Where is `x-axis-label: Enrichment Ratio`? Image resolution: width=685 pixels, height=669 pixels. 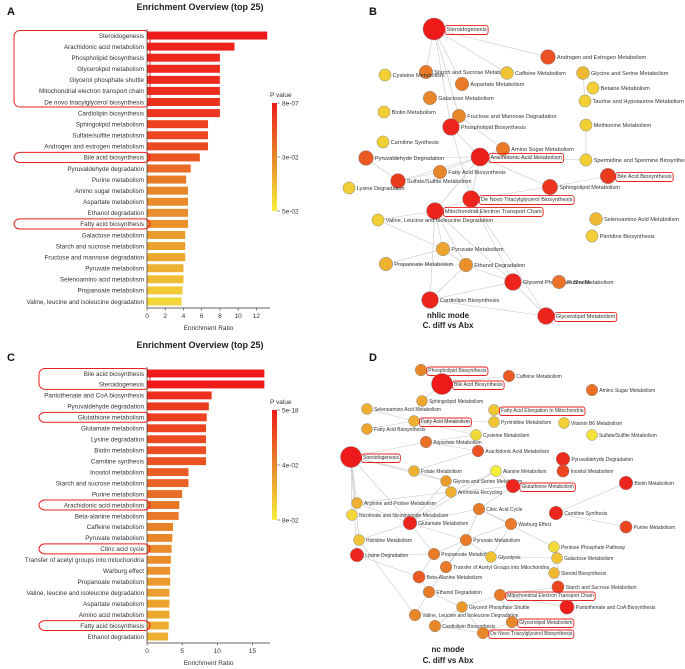
x-axis-label: Enrichment Ratio is located at coordinates (209, 663).